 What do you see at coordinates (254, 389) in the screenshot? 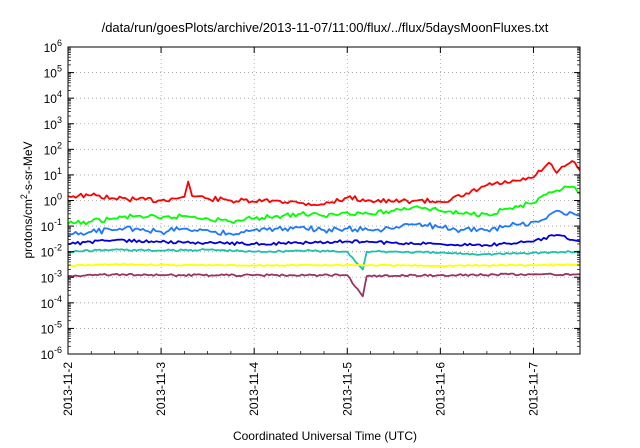
I see `x-tick-label: 2013-11-4` at bounding box center [254, 389].